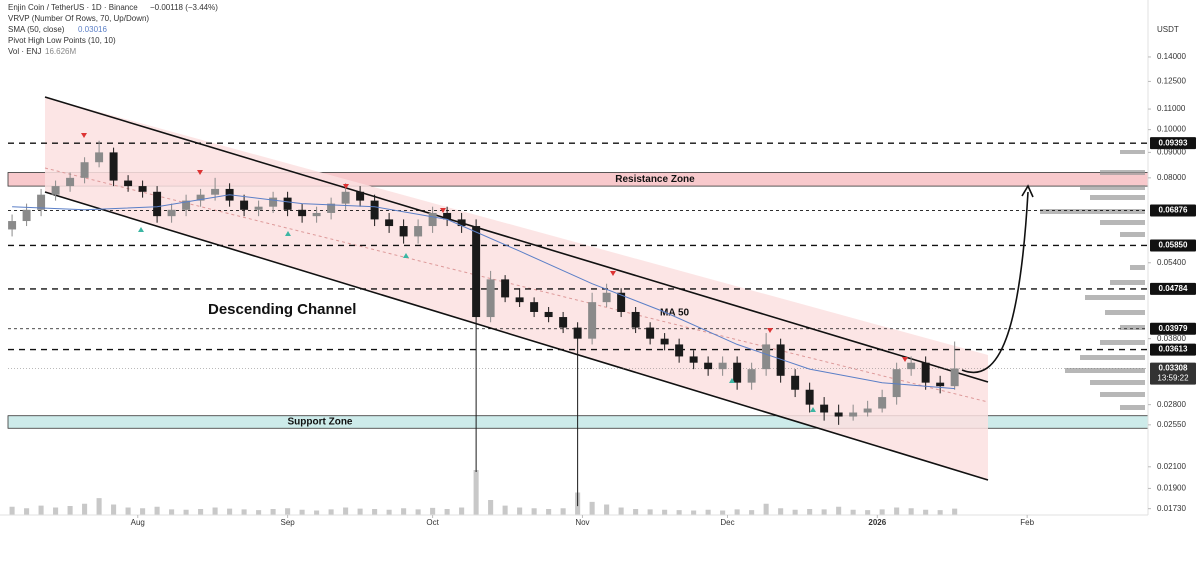 Image resolution: width=1200 pixels, height=572 pixels. I want to click on legend-value: 16.626M, so click(60, 51).